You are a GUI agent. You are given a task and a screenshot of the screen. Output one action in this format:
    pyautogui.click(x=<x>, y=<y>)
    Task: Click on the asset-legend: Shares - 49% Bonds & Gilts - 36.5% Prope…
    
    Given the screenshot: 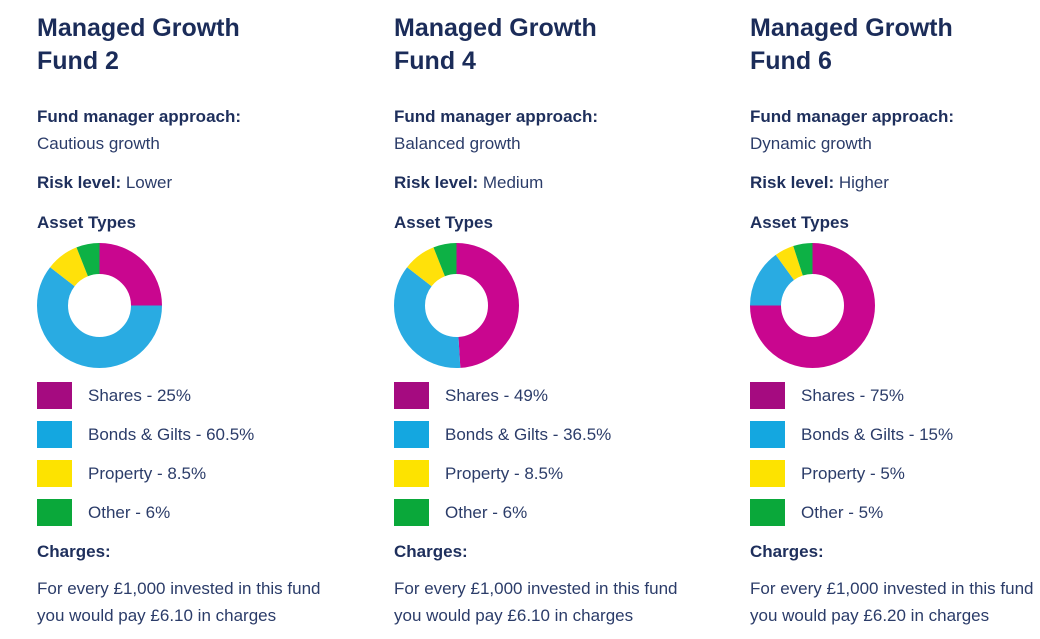 What is the action you would take?
    pyautogui.click(x=572, y=454)
    